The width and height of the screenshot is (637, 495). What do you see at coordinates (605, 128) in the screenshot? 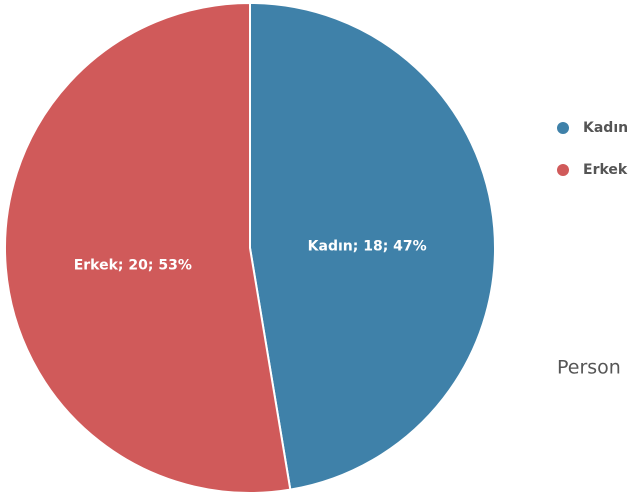
I see `legend-label: Kadın` at bounding box center [605, 128].